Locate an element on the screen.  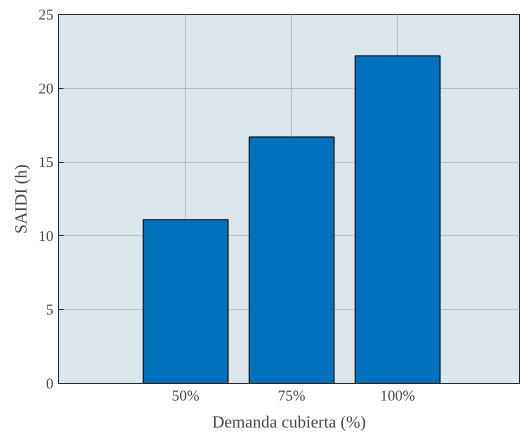
y-tick-label: 25 is located at coordinates (46, 16).